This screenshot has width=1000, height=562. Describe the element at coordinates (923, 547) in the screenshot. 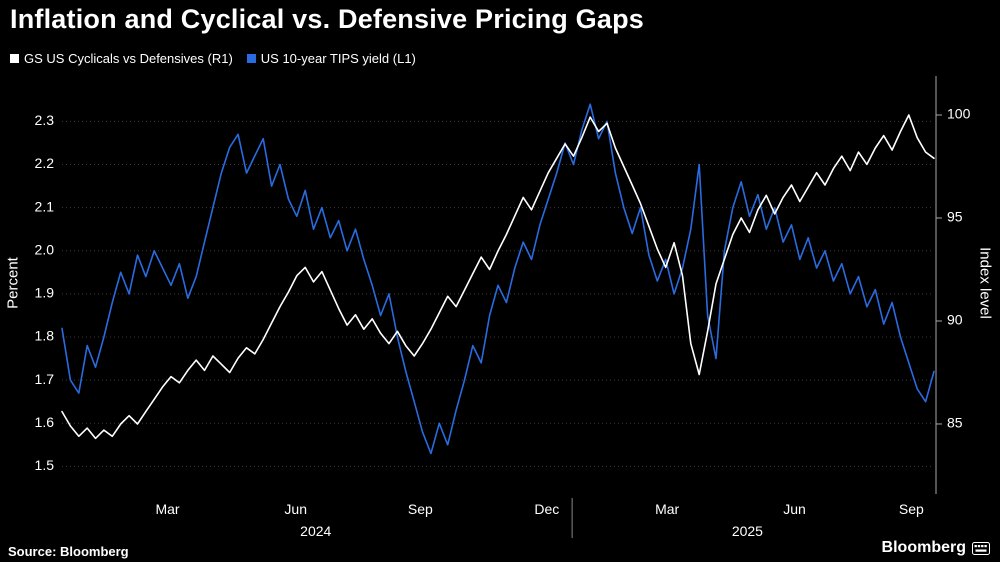

I see `bloomberg-logo-text: Bloomberg` at that location.